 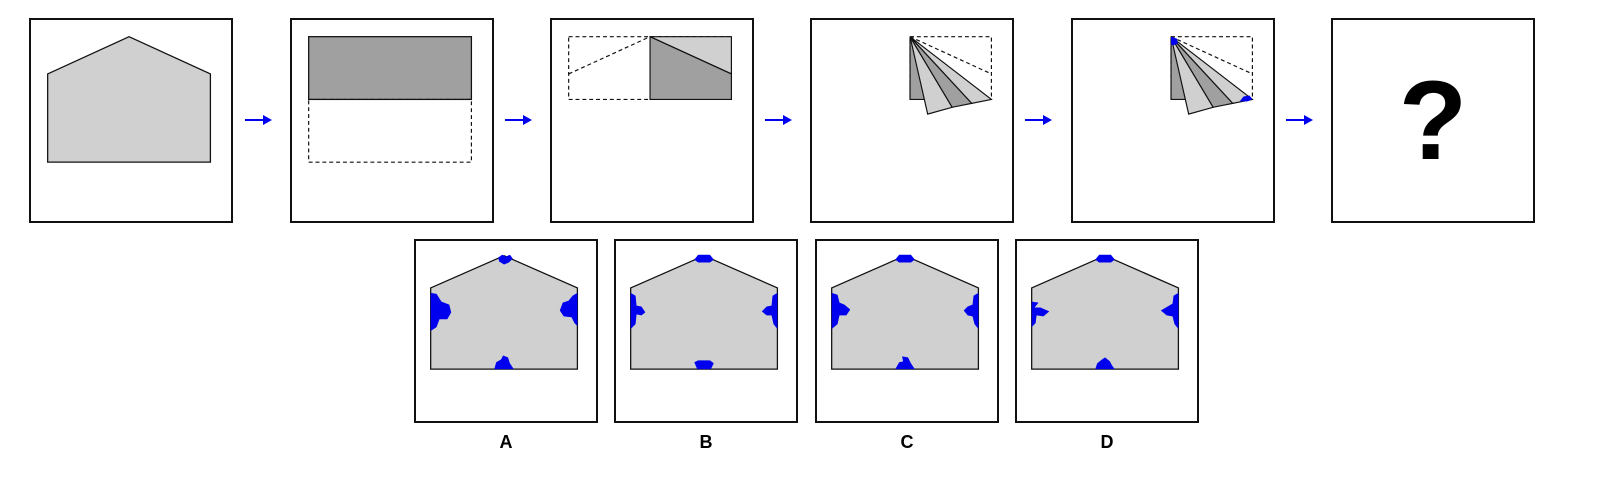 I want to click on option-b-label: B, so click(x=706, y=442).